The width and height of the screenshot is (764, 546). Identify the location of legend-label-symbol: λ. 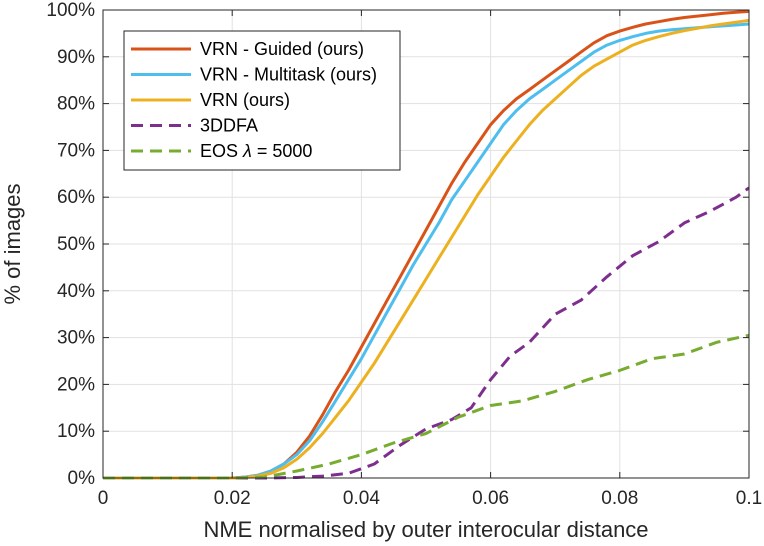
(247, 151).